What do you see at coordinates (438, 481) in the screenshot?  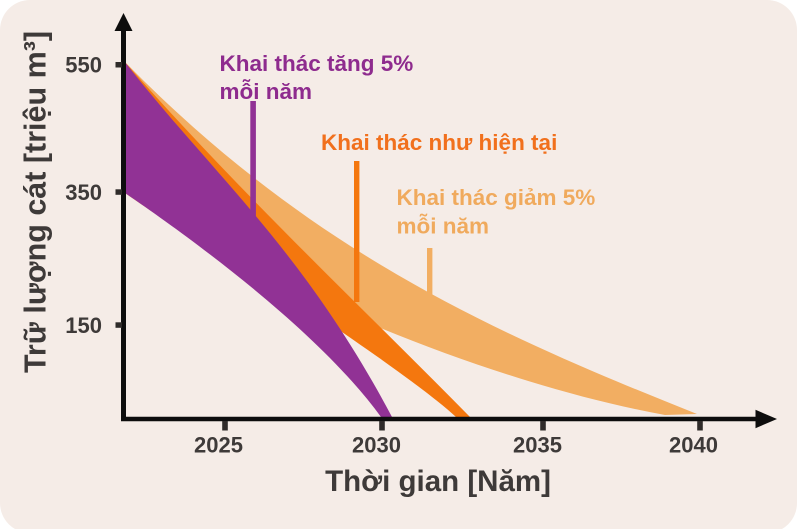 I see `svg-text: Thời gian [Năm]` at bounding box center [438, 481].